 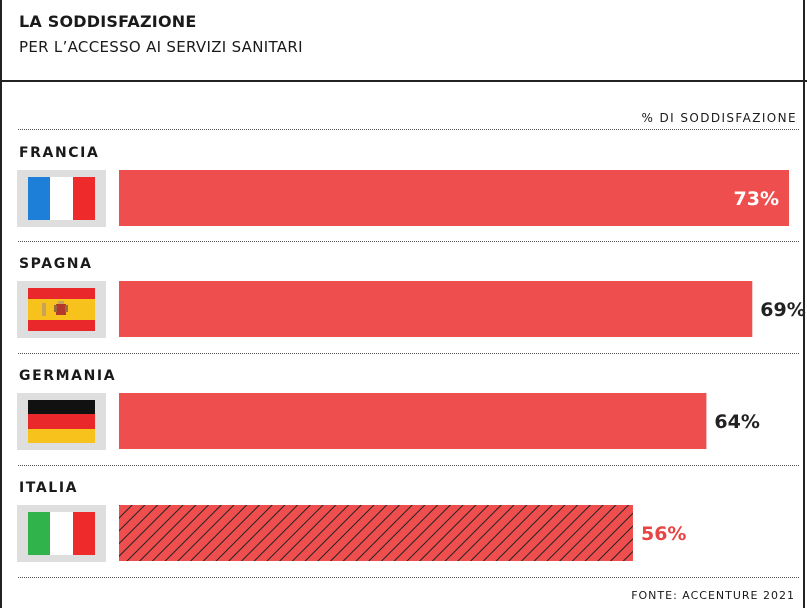 What do you see at coordinates (719, 118) in the screenshot?
I see `unit-label: % DI SODDISFAZIONE` at bounding box center [719, 118].